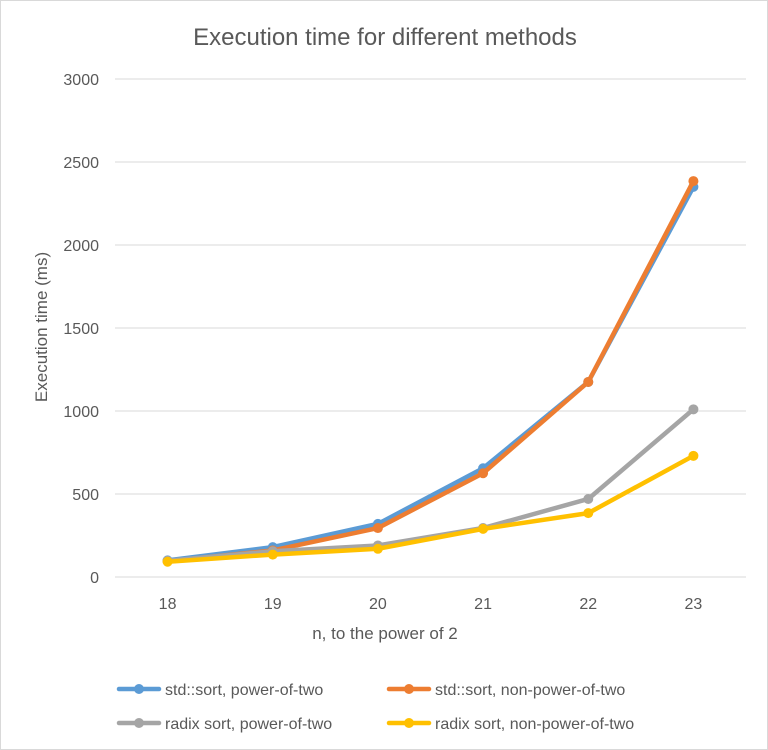 The width and height of the screenshot is (768, 750). I want to click on legend-label: radix sort, power-of-two, so click(248, 724).